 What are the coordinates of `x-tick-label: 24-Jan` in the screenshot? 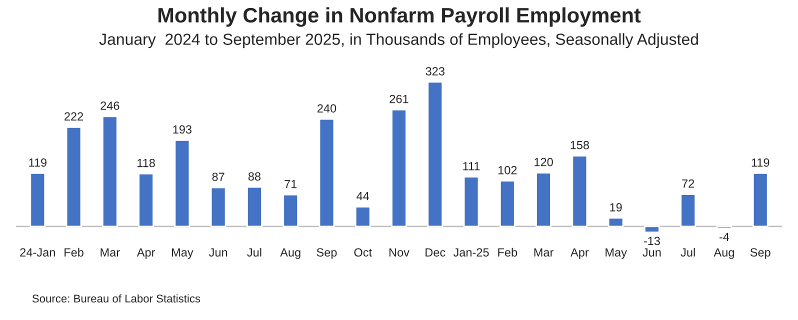 It's located at (37, 252).